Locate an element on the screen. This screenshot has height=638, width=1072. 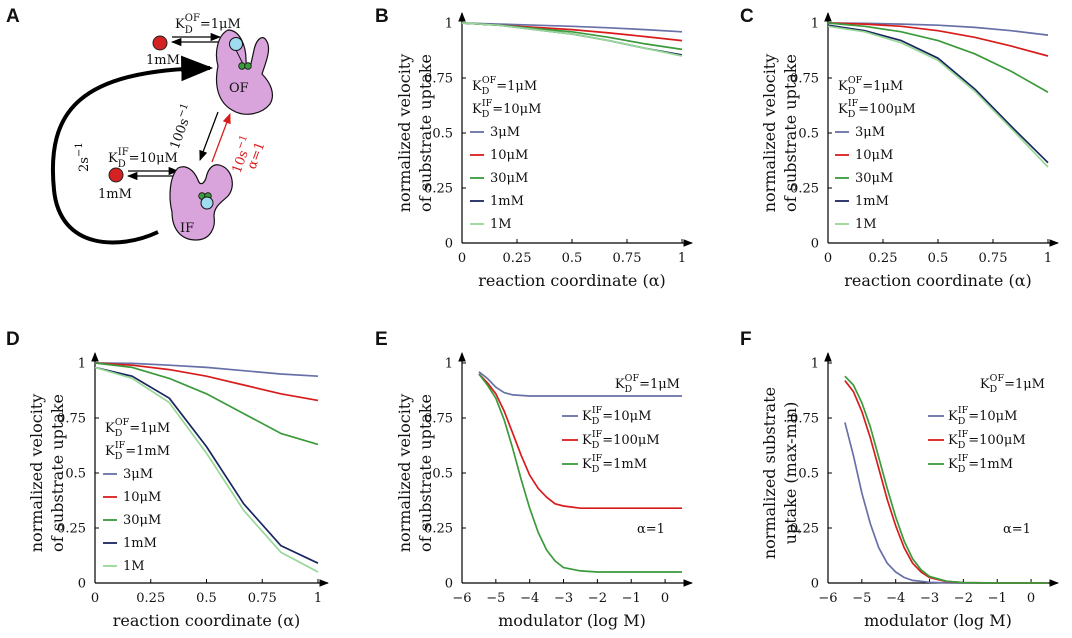
panel-e-annotation-1-sub: D is located at coordinates (629, 389).